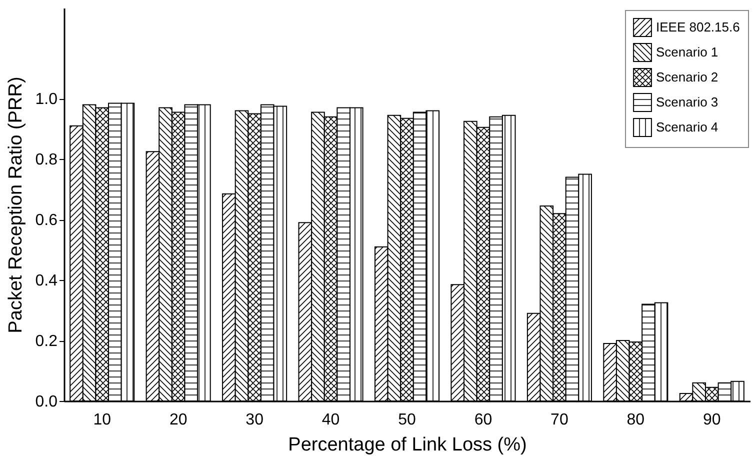  Describe the element at coordinates (635, 420) in the screenshot. I see `x-tick-label: 80` at that location.